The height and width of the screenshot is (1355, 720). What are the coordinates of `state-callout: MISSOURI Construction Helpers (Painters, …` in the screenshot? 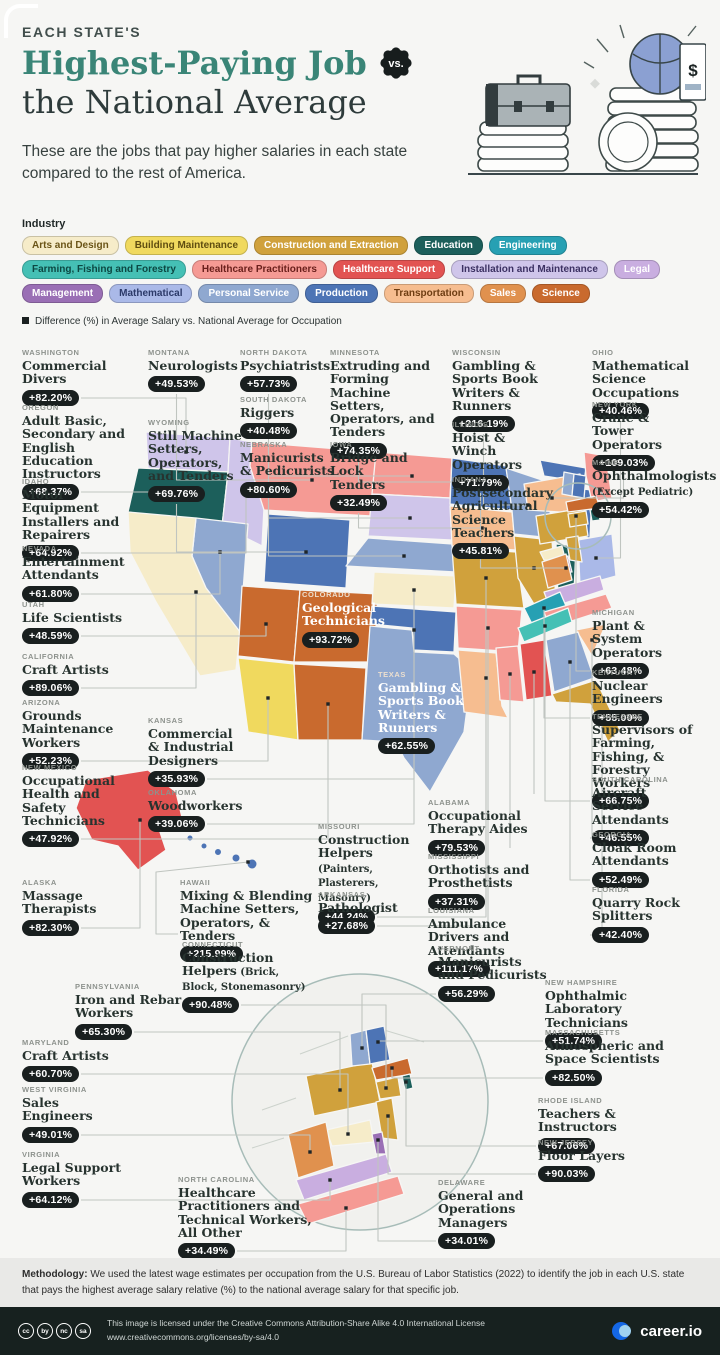 It's located at (374, 873).